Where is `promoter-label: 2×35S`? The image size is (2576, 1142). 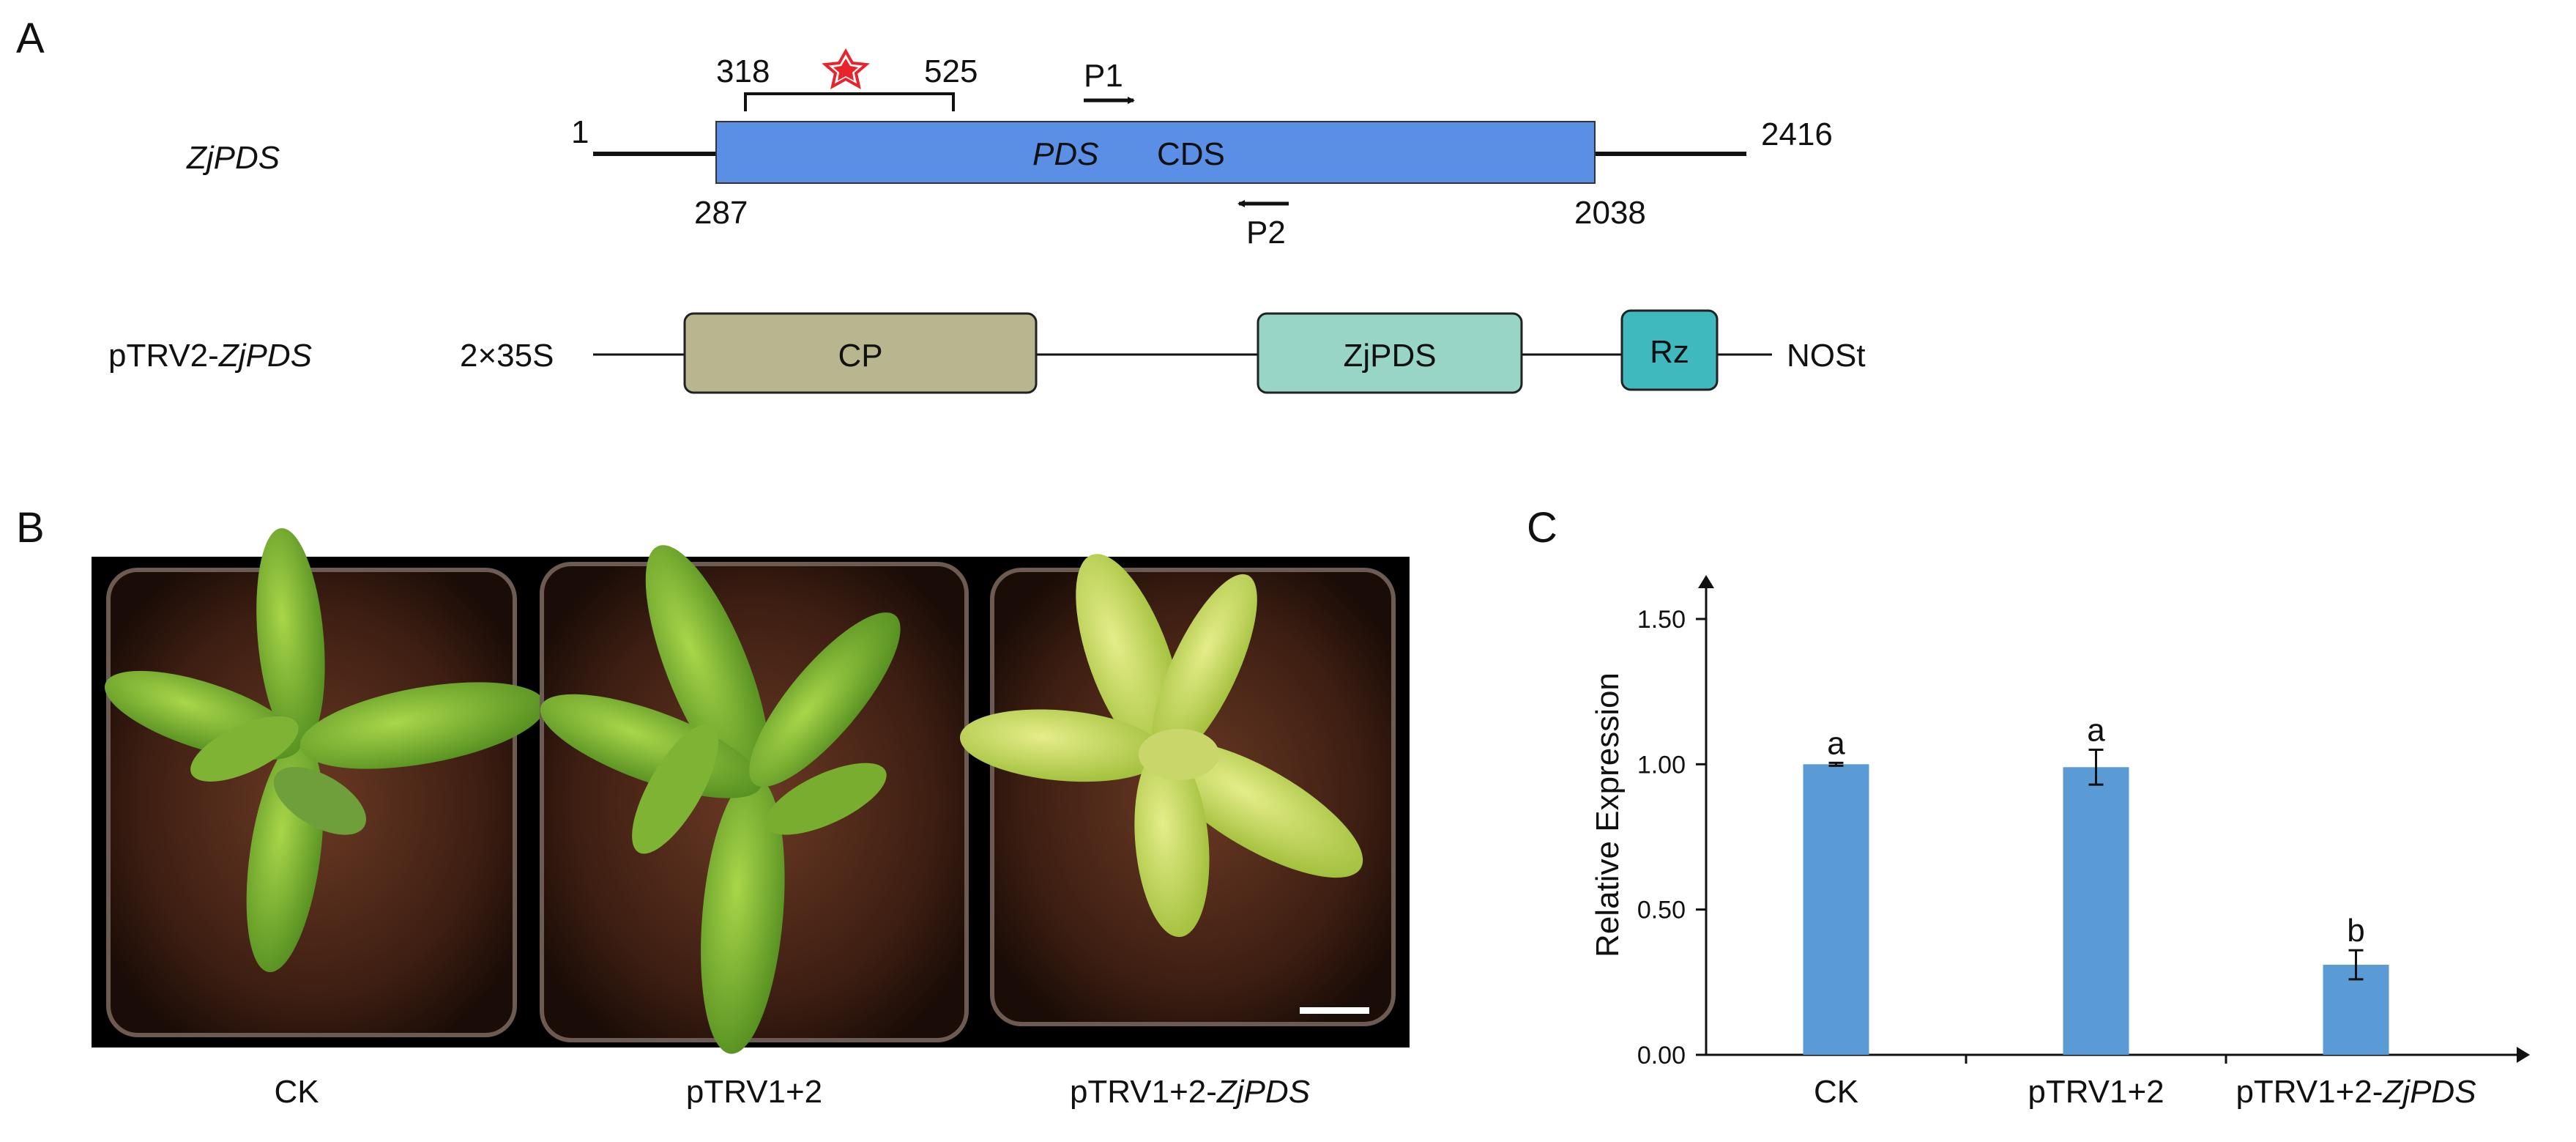
promoter-label: 2×35S is located at coordinates (507, 356).